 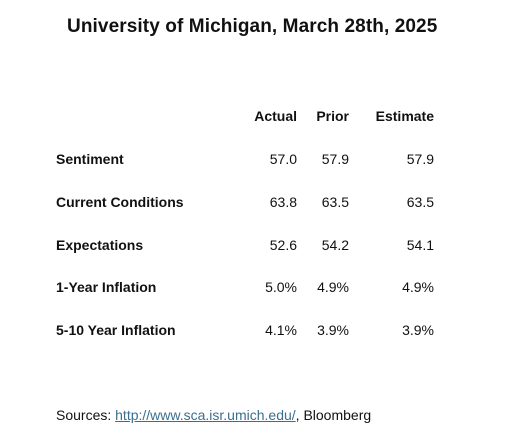 What do you see at coordinates (281, 287) in the screenshot?
I see `cell-actual: 5.0%` at bounding box center [281, 287].